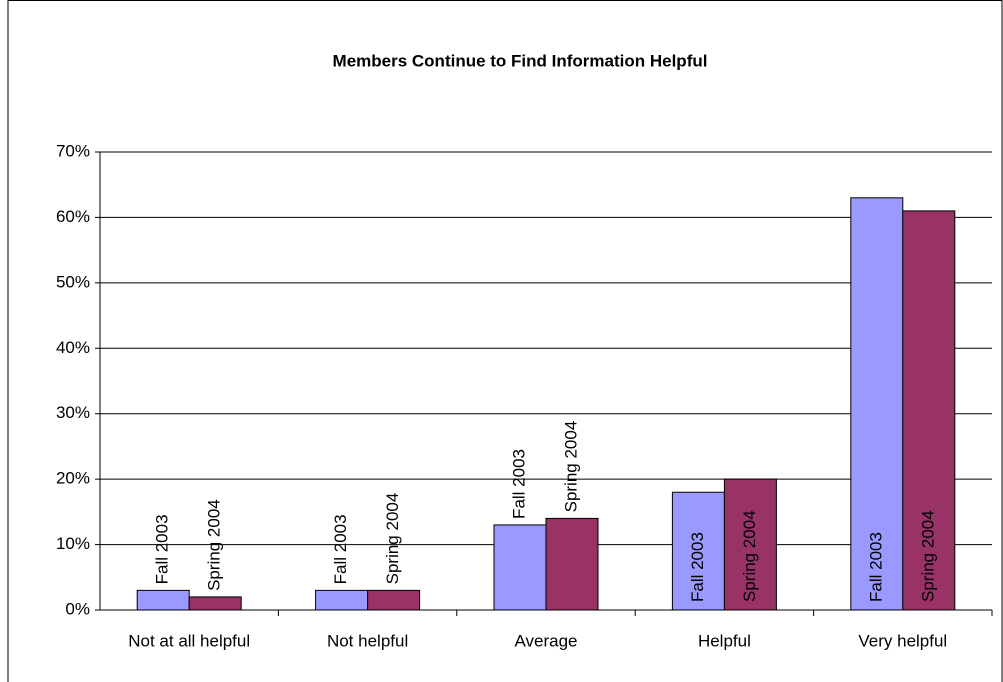 The width and height of the screenshot is (1003, 682). What do you see at coordinates (73, 281) in the screenshot?
I see `y-tick-label: 50%` at bounding box center [73, 281].